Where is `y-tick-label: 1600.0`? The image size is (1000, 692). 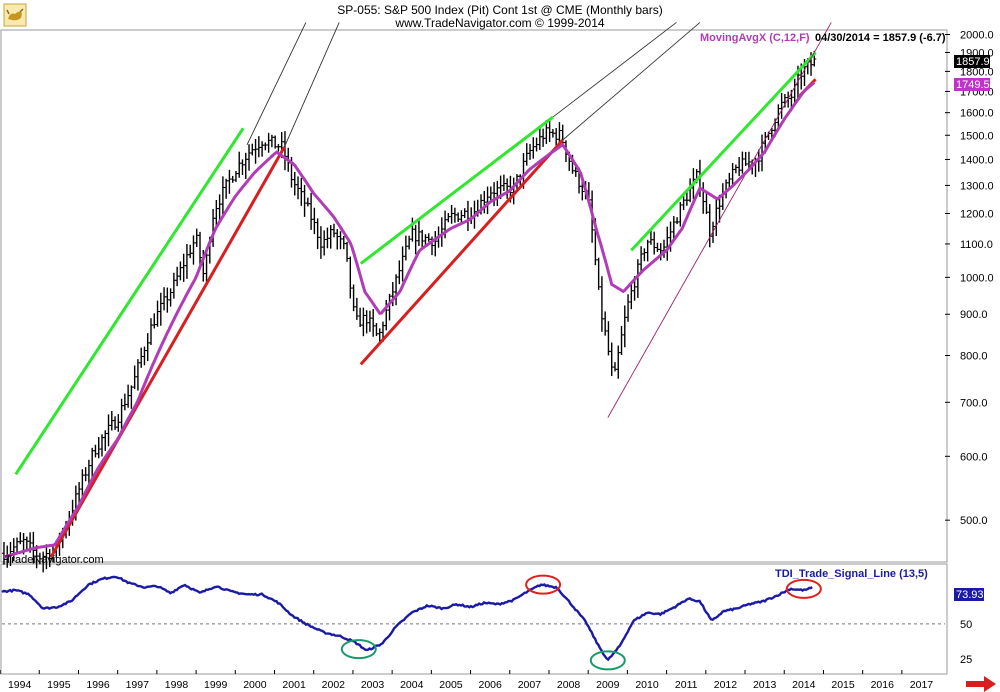 y-tick-label: 1600.0 is located at coordinates (977, 114).